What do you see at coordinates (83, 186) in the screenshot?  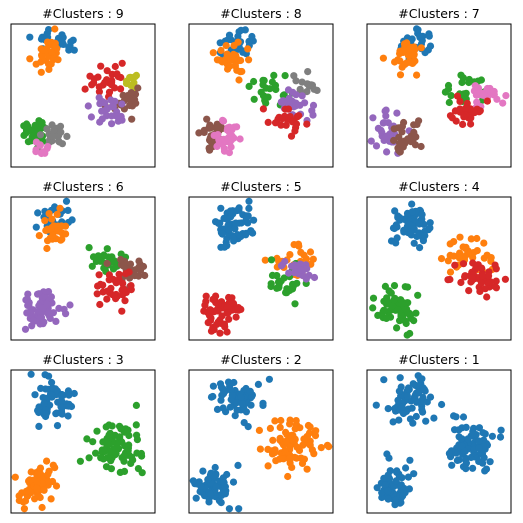 I see `subplot-title: #Clusters : 6` at bounding box center [83, 186].